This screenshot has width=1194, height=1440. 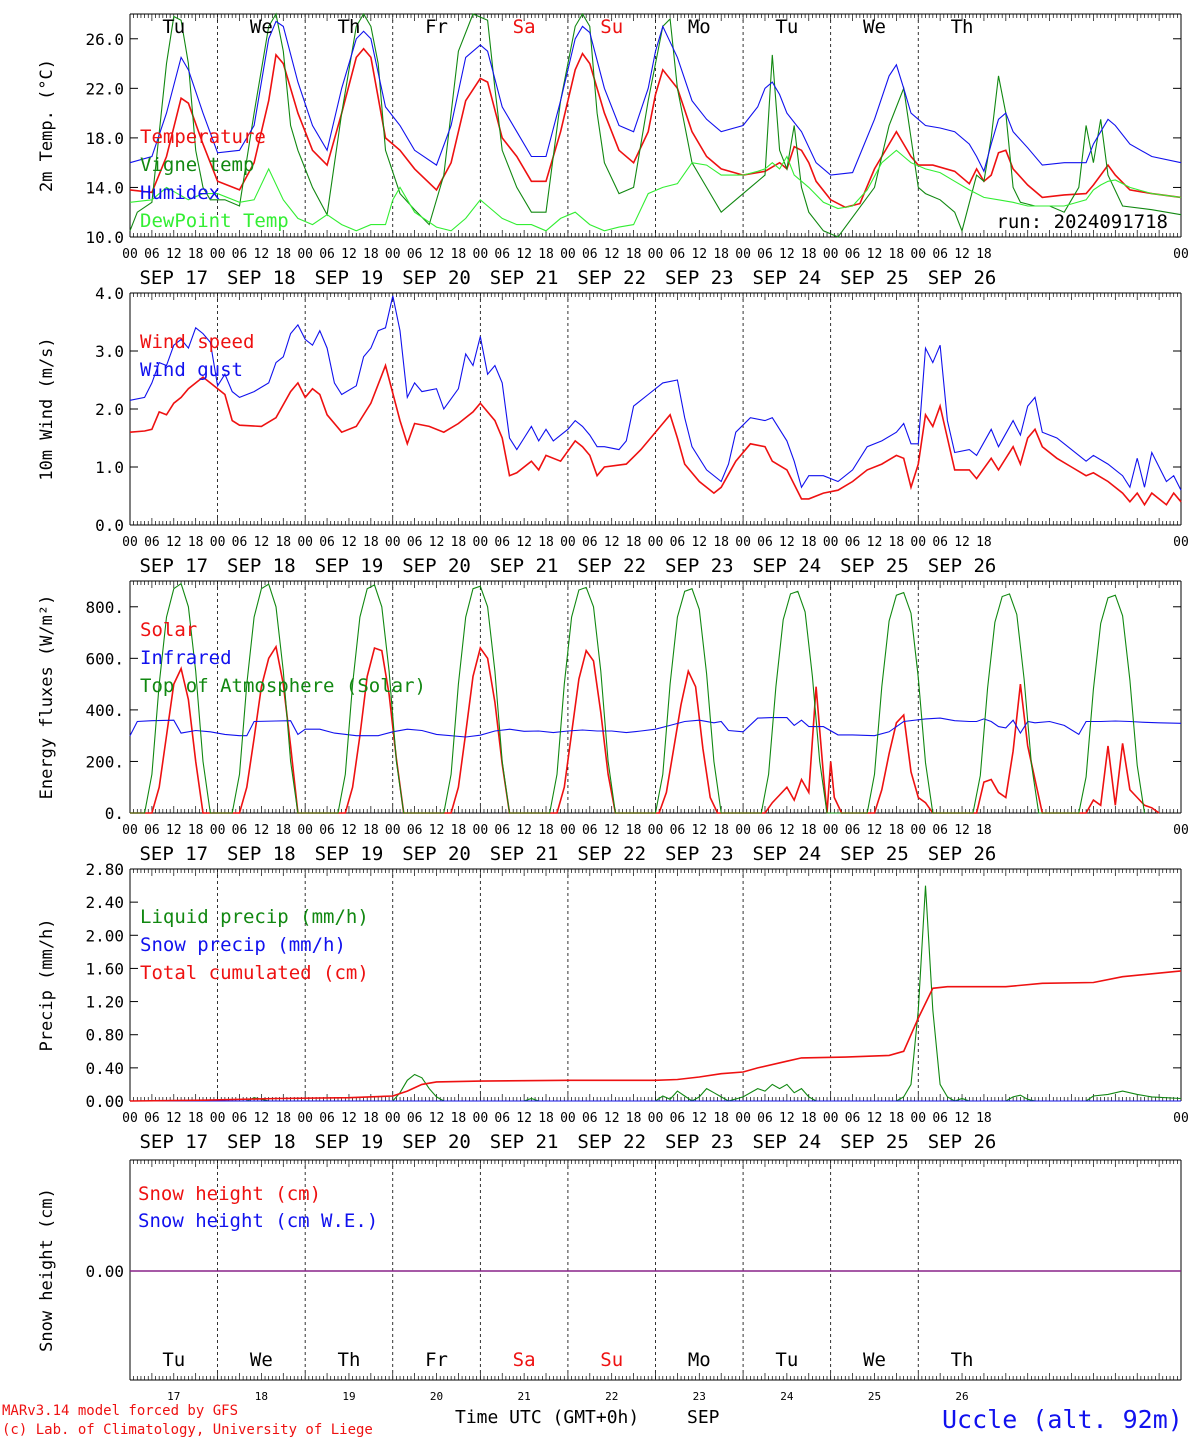 I want to click on station-label: Uccle (alt. 92m), so click(x=1062, y=1419).